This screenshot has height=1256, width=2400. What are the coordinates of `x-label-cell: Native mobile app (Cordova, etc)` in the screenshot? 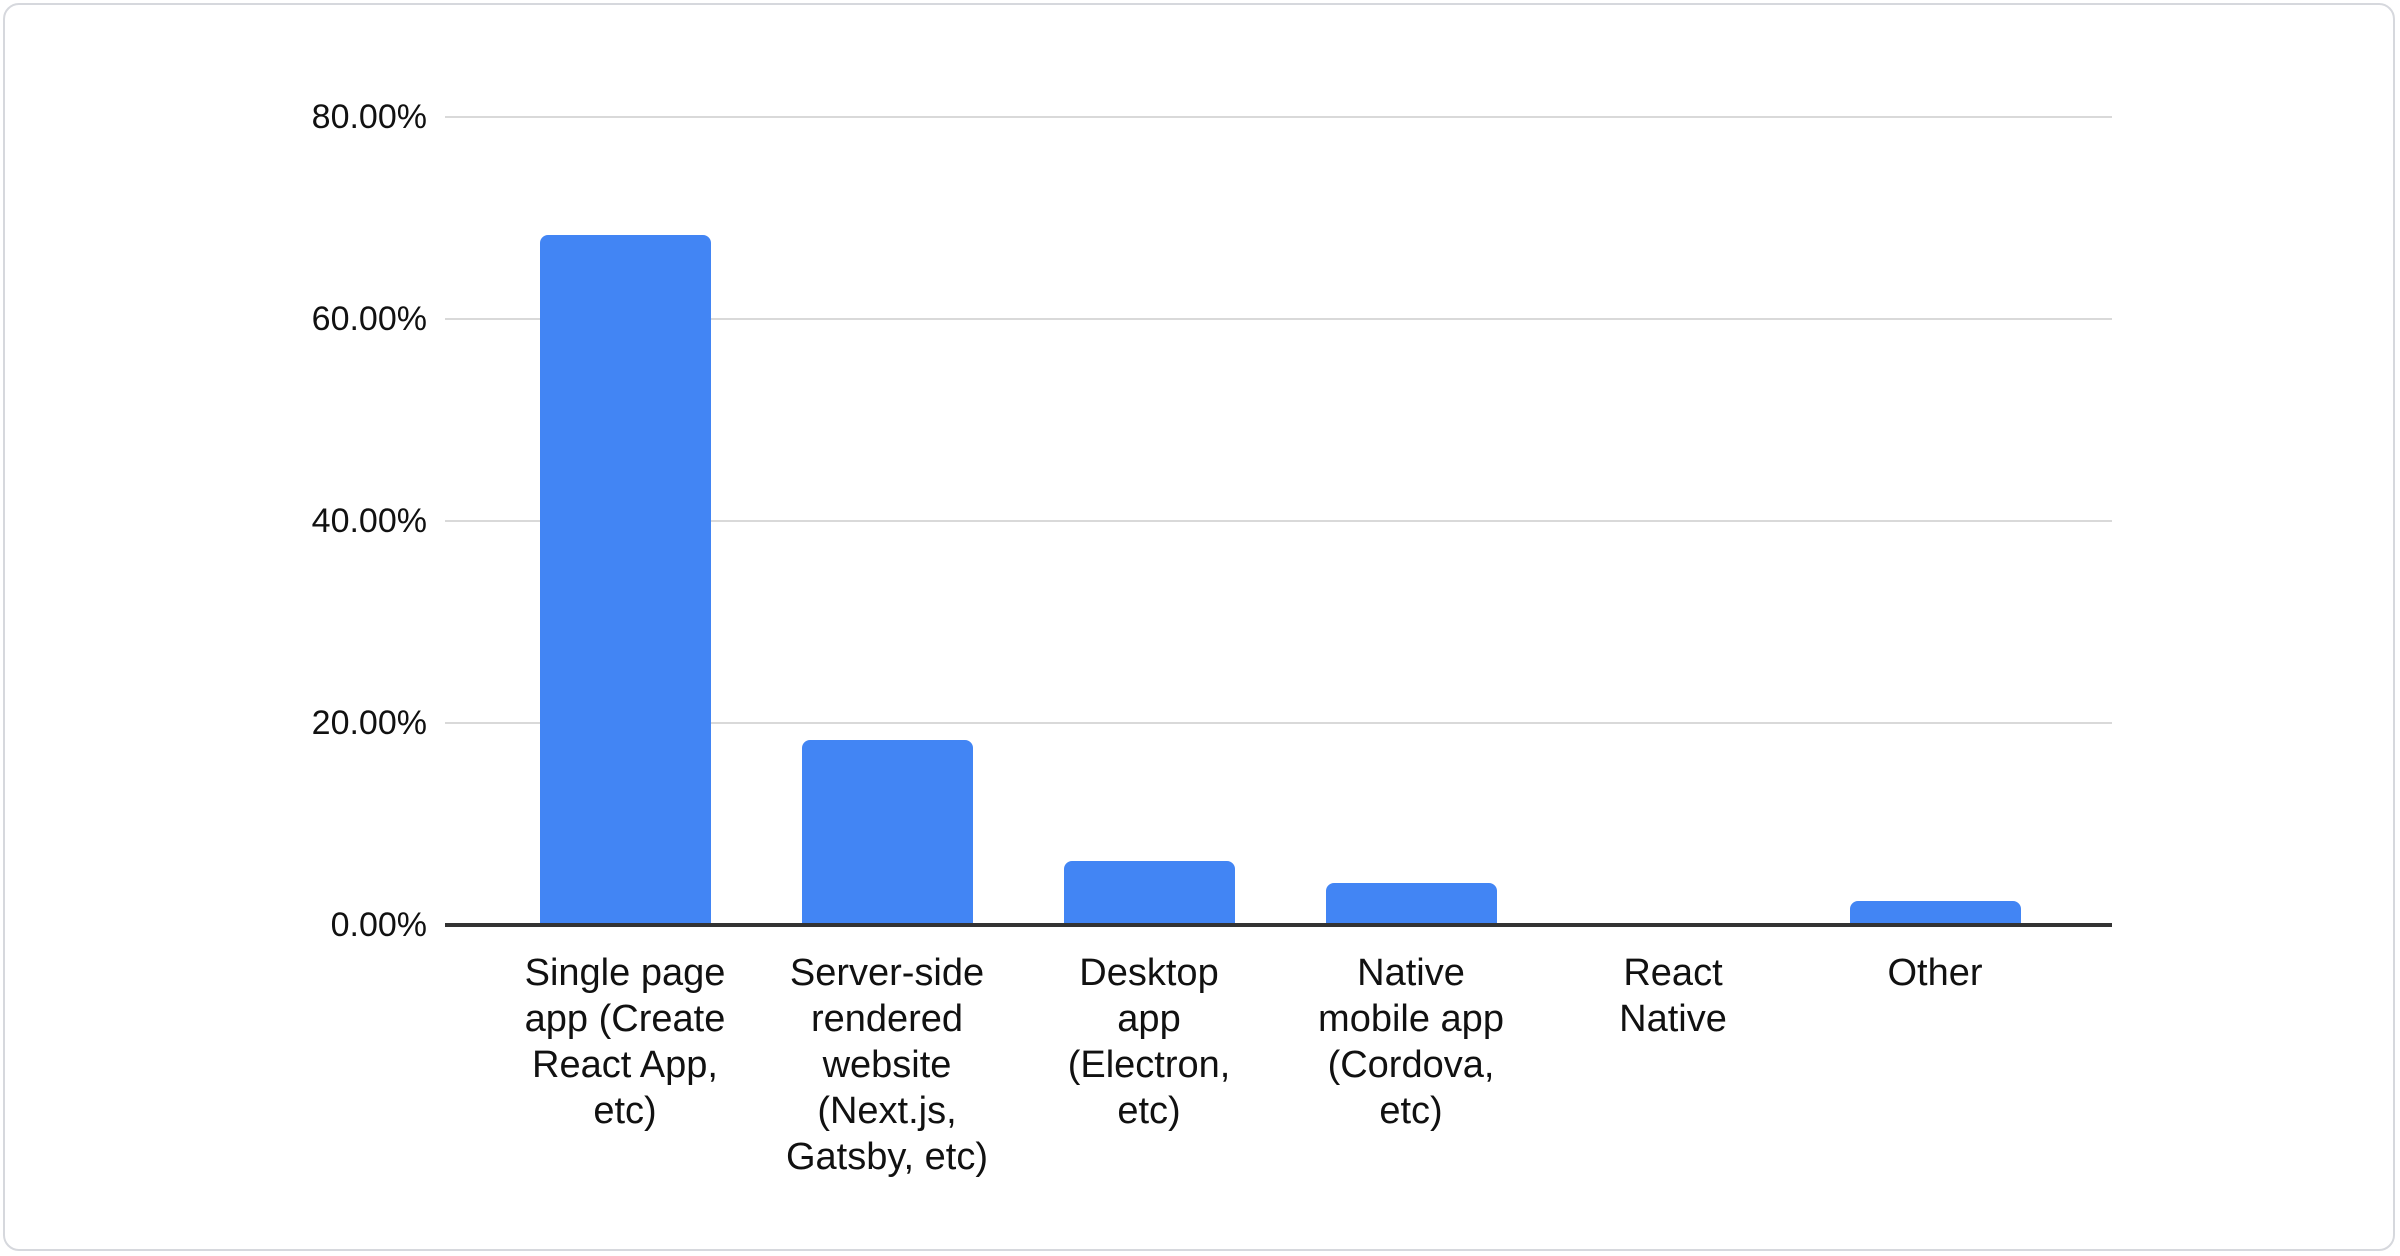 It's located at (1411, 1065).